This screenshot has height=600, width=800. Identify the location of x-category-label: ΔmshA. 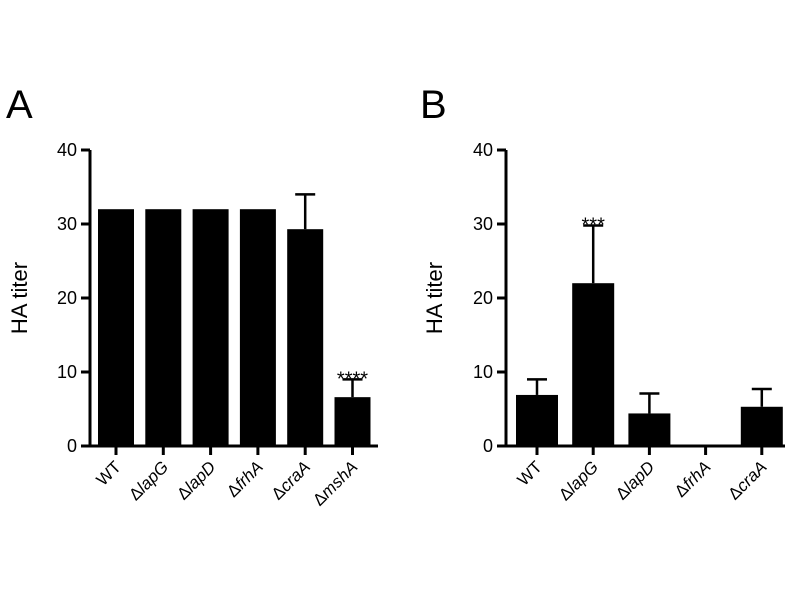
(335, 483).